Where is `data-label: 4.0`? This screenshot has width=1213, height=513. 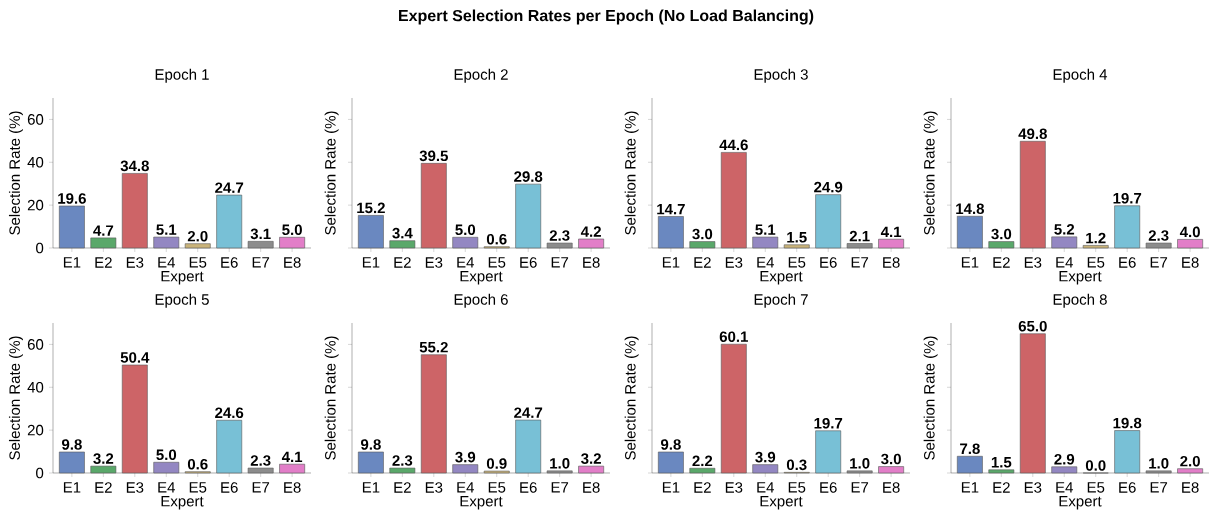
data-label: 4.0 is located at coordinates (1189, 232).